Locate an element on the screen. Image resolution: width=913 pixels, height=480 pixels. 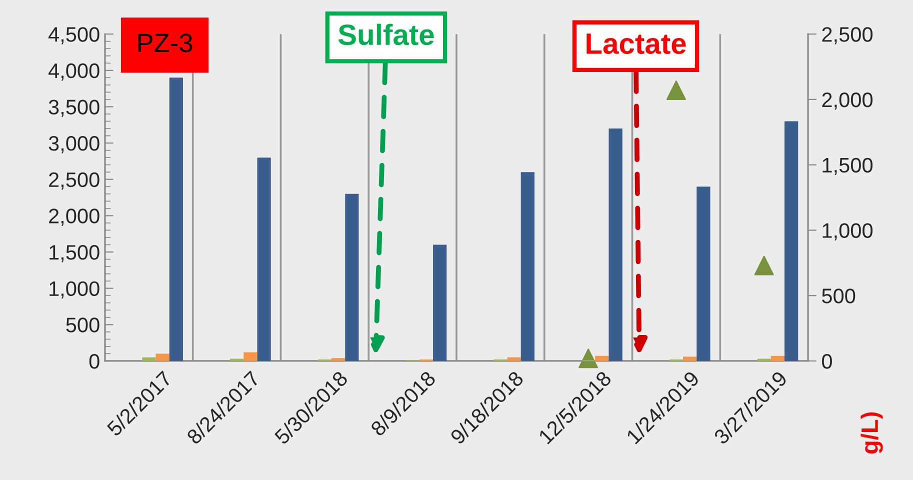
y-tick-label: 1,500 is located at coordinates (75, 253).